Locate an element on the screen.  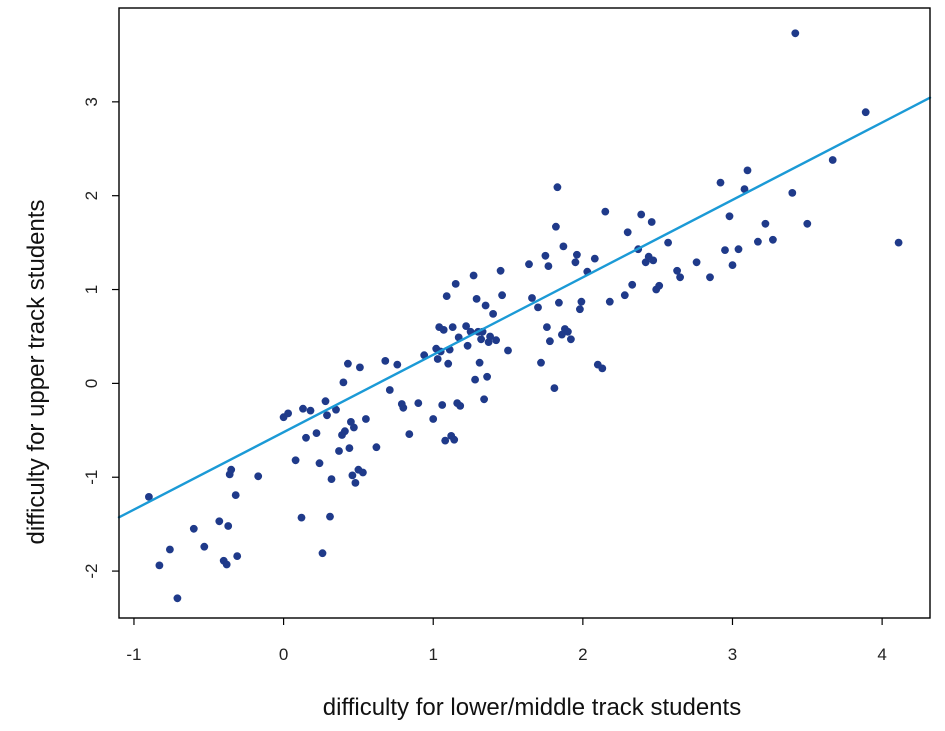
x-axis: -1 0 1 2 3 4 is located at coordinates (506, 641).